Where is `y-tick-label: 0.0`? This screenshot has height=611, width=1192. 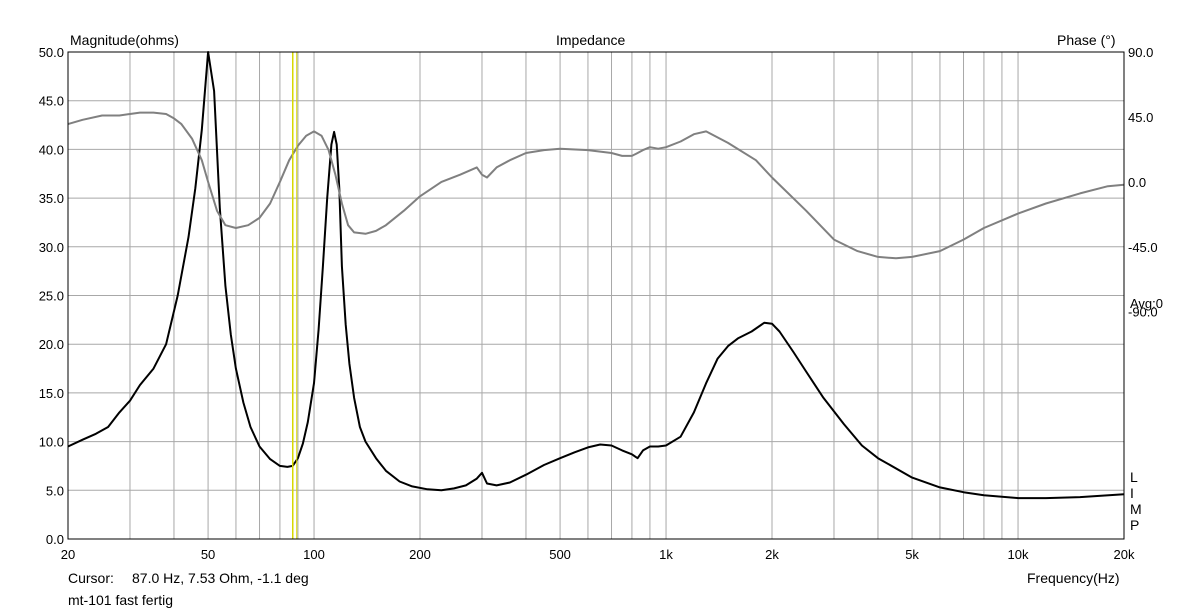
y-tick-label: 0.0 is located at coordinates (55, 539).